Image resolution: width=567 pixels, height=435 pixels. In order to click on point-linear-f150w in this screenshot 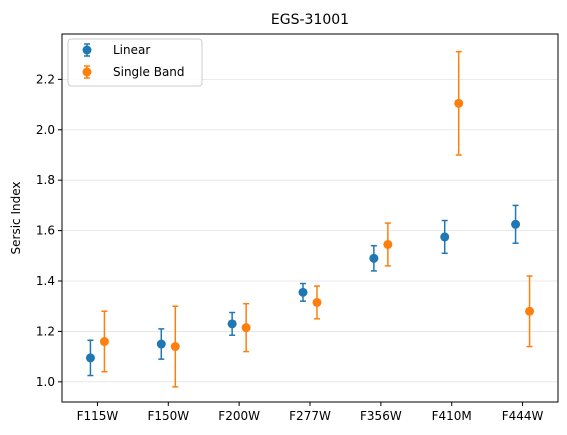, I will do `click(161, 344)`.